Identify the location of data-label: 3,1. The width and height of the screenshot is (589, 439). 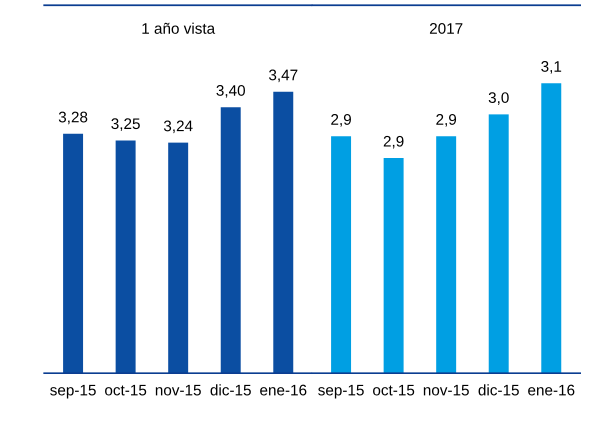
(551, 67).